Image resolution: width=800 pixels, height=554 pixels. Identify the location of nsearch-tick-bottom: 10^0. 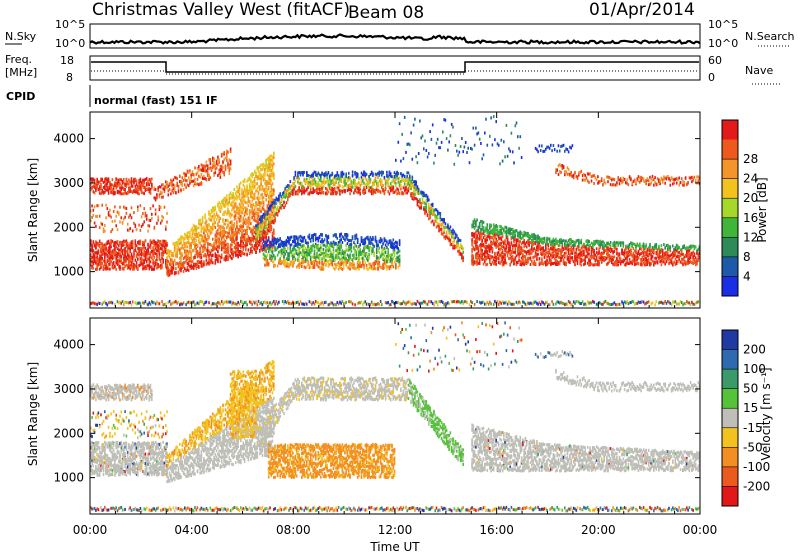
(723, 43).